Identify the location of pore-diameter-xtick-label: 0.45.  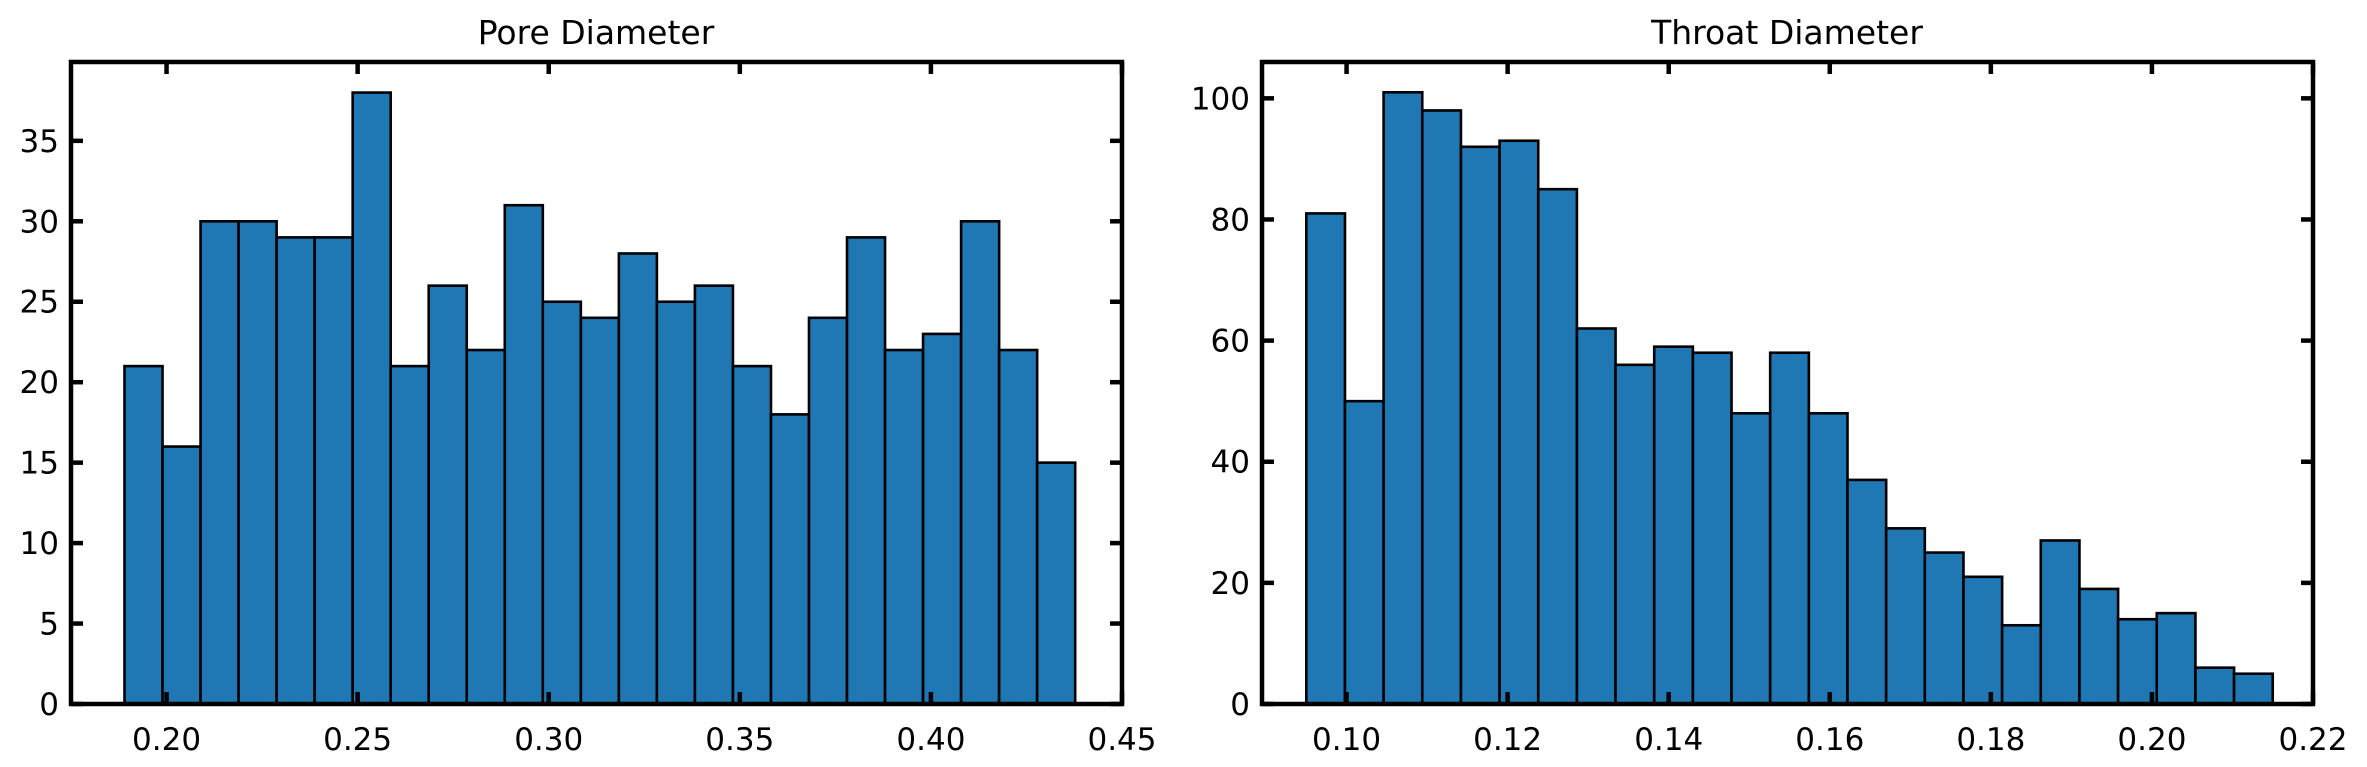
(1121, 740).